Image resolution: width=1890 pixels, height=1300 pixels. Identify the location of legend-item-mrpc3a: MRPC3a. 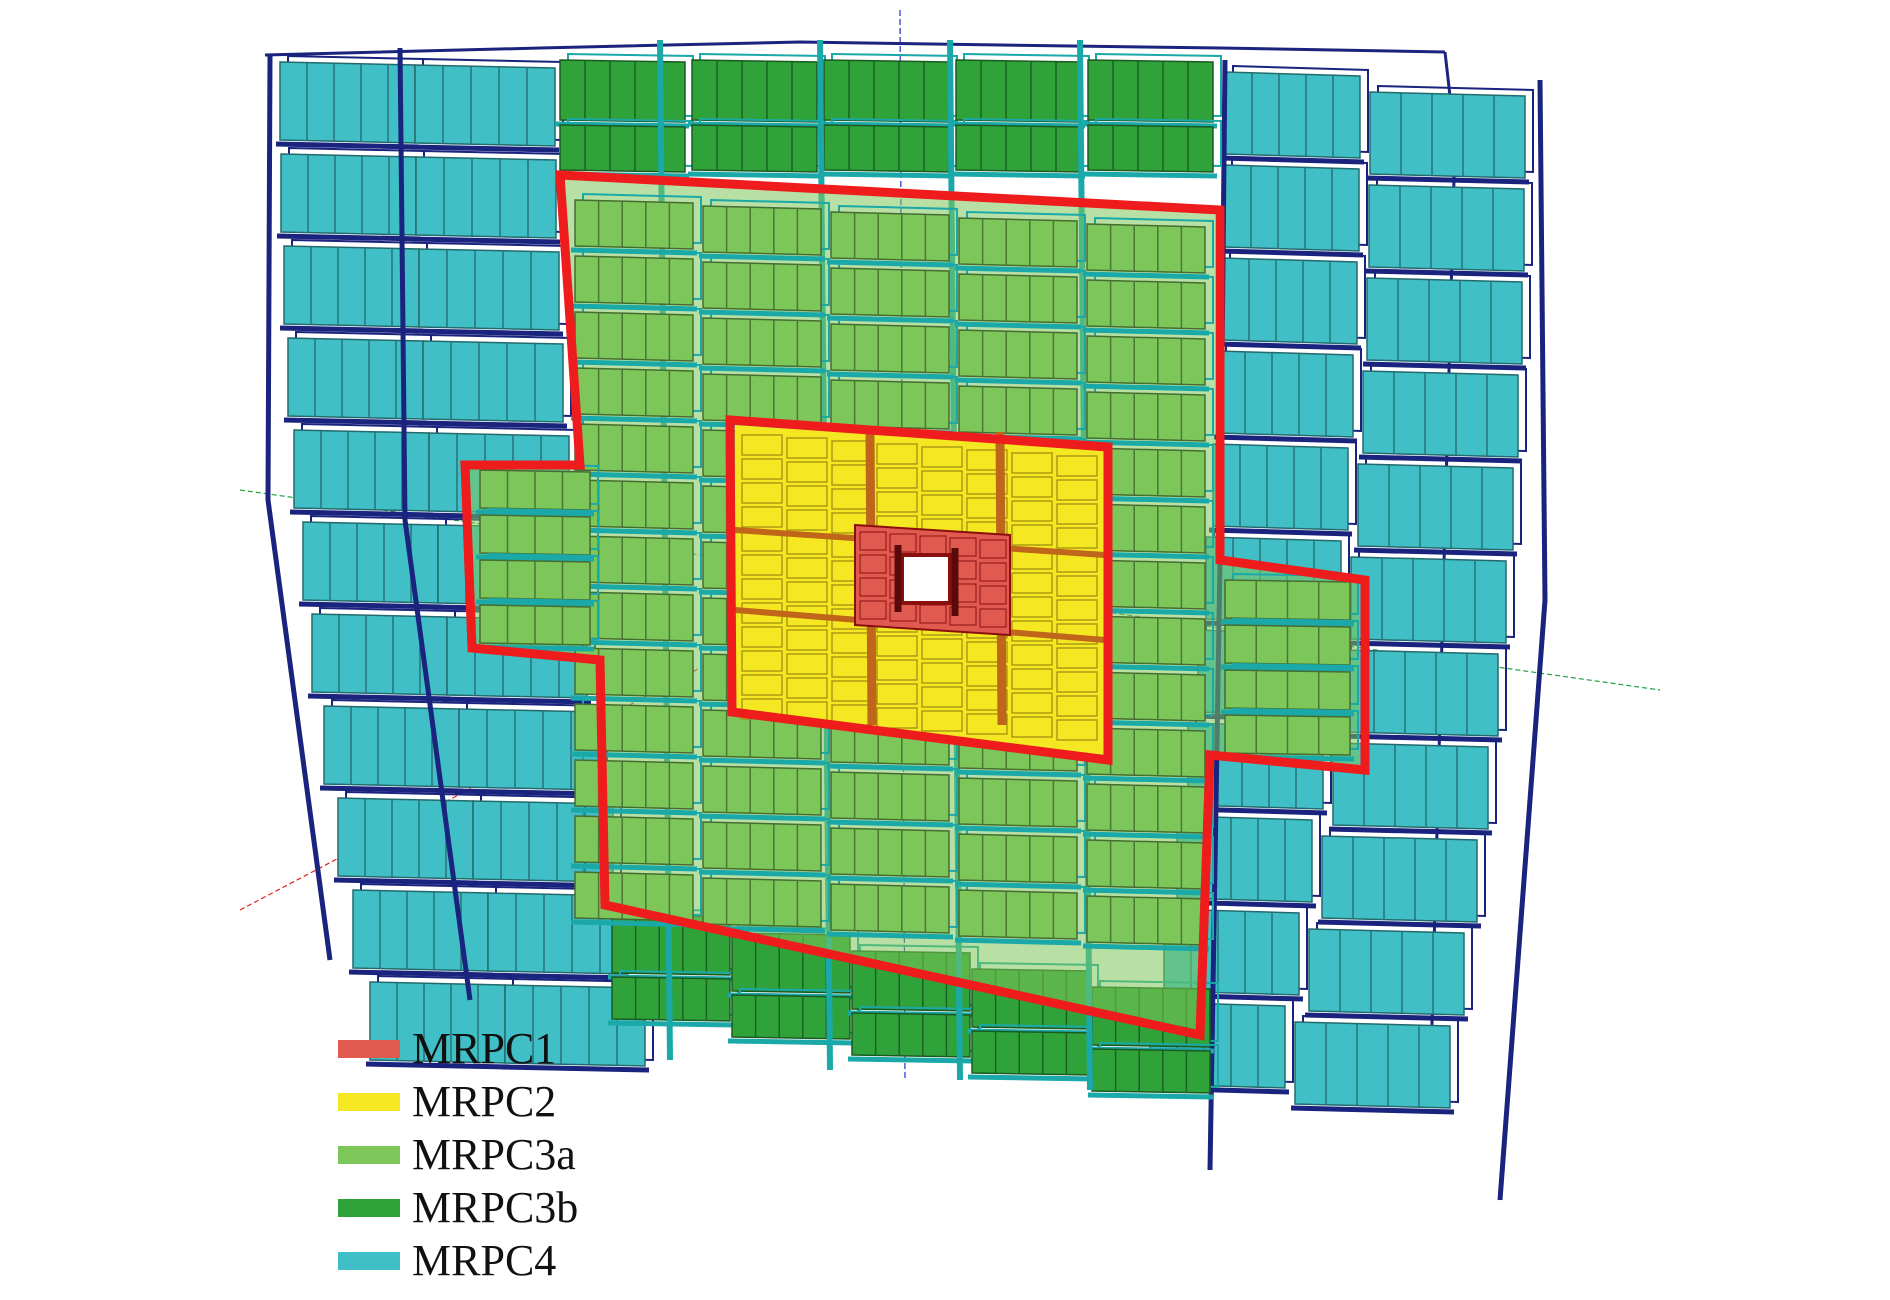
(503, 1154).